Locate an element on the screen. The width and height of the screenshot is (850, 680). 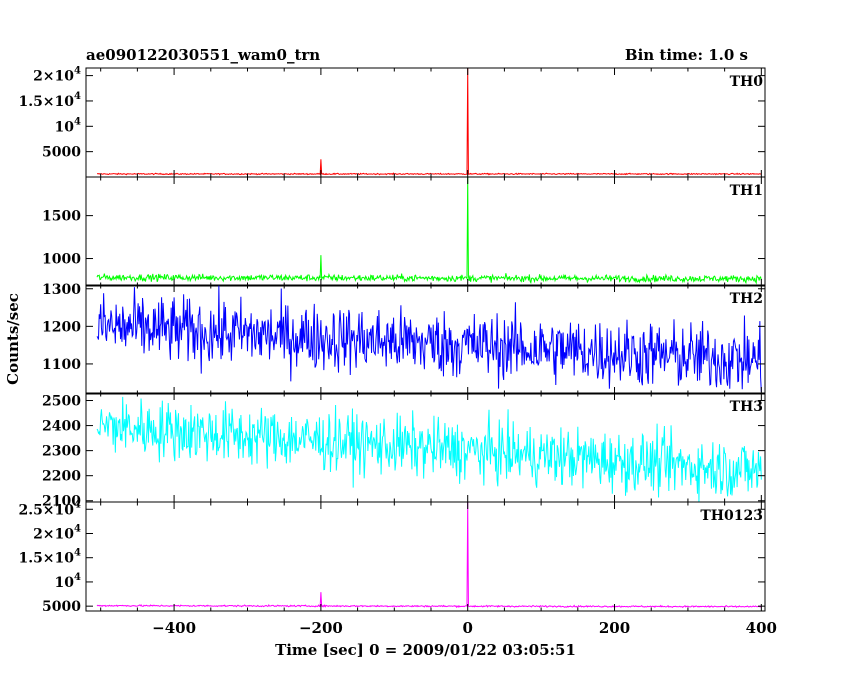
series-line-th0 is located at coordinates (429, 121).